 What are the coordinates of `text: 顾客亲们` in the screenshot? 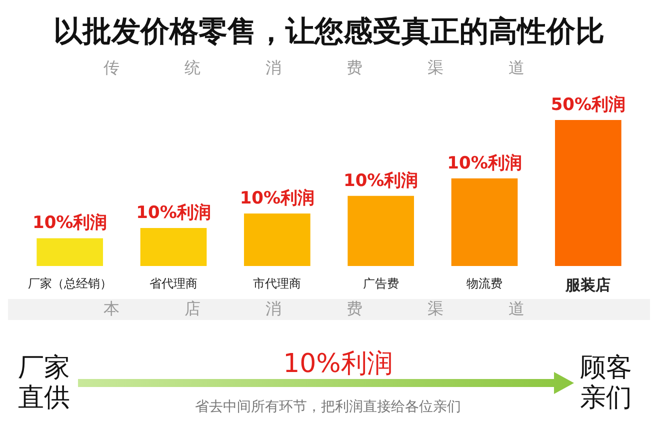 It's located at (606, 383).